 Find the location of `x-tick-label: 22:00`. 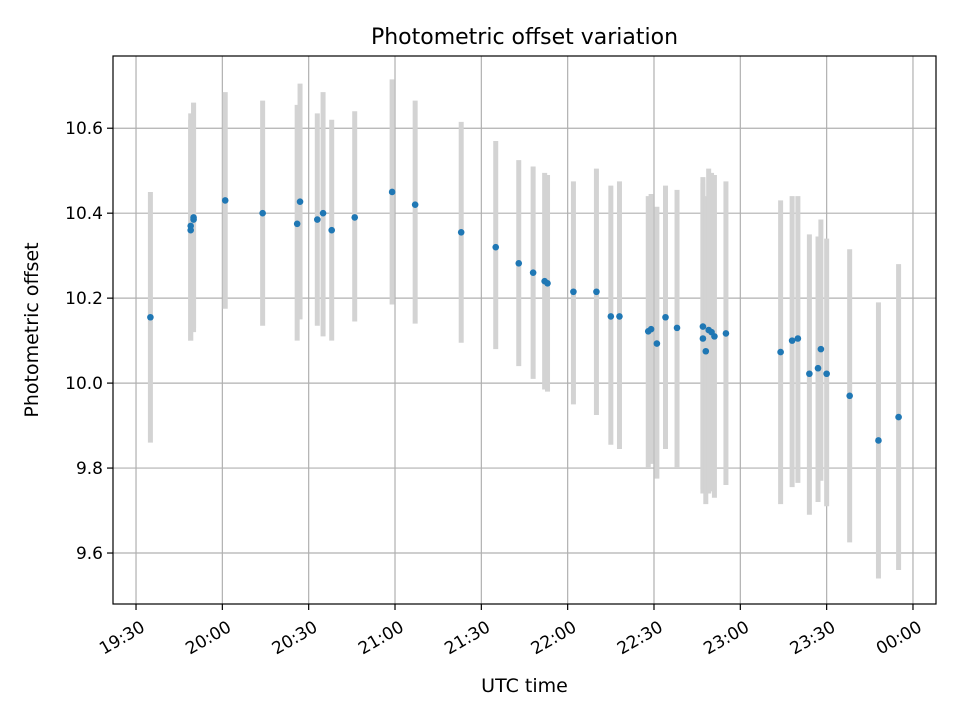

x-tick-label: 22:00 is located at coordinates (554, 638).